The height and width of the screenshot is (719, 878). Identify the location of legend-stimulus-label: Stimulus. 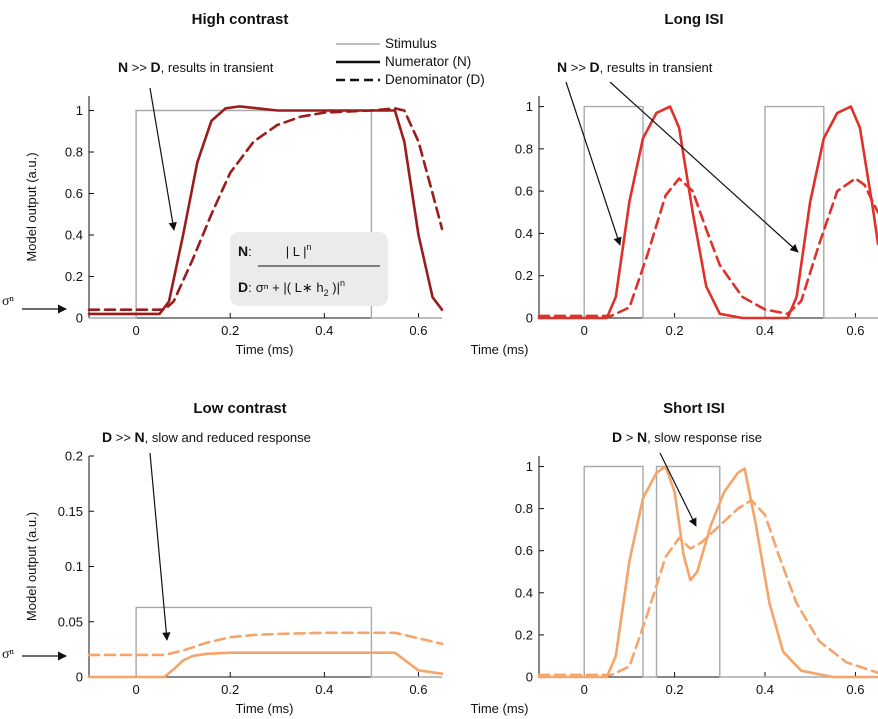
(411, 43).